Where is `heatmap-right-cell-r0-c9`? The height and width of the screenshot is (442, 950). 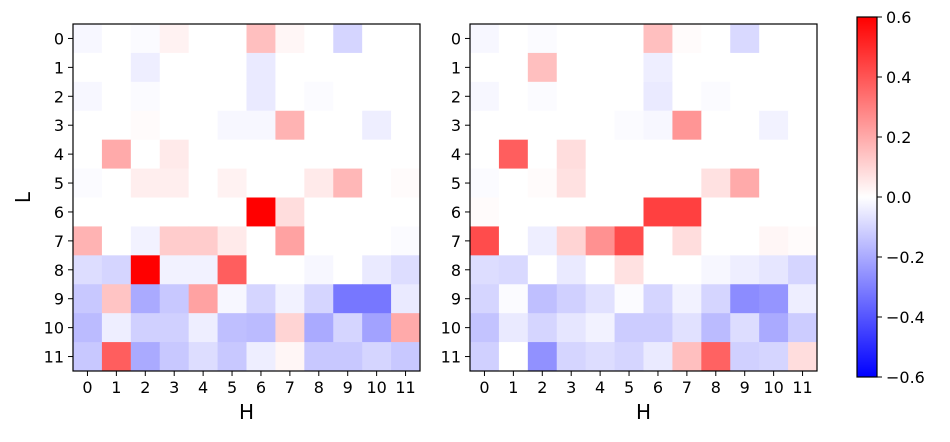
heatmap-right-cell-r0-c9 is located at coordinates (745, 39).